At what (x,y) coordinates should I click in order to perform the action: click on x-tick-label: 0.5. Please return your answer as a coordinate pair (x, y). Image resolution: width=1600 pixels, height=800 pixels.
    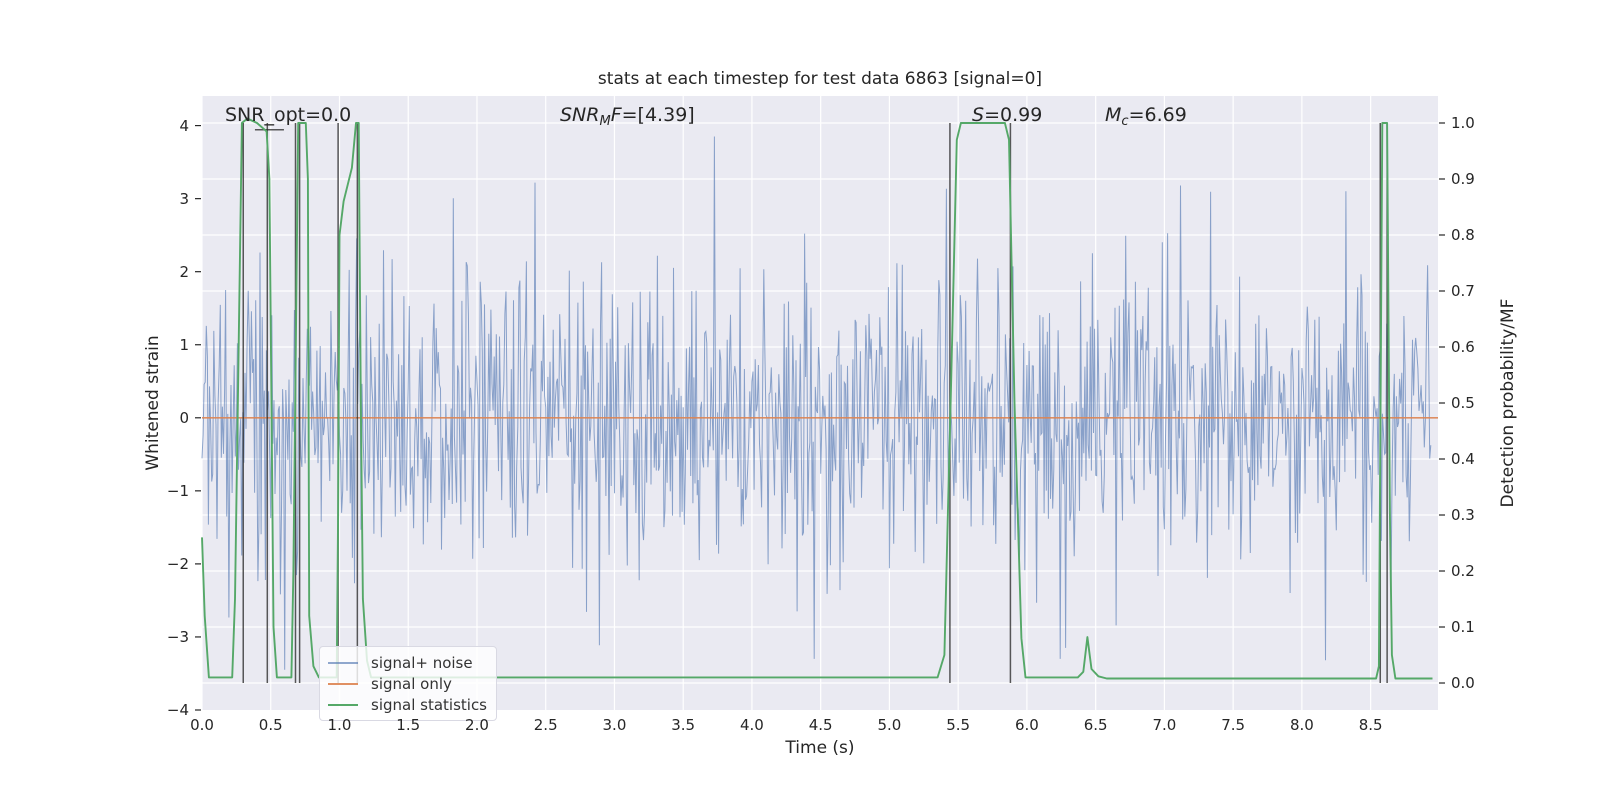
    Looking at the image, I should click on (270, 725).